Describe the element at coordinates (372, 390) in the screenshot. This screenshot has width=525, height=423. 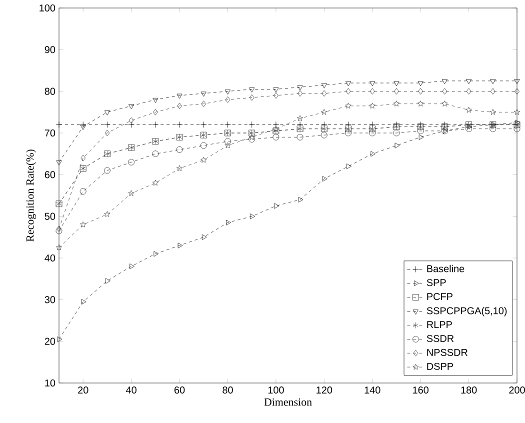
I see `x-tick-label: 140` at that location.